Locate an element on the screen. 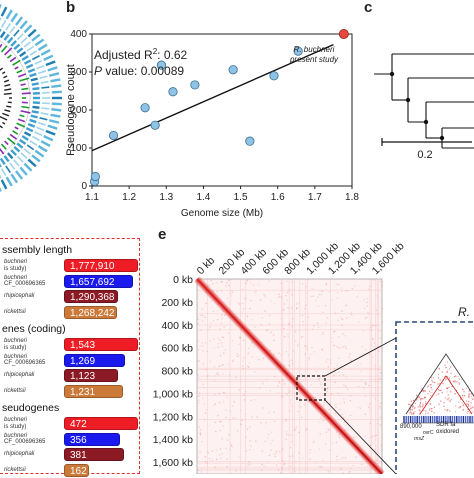 This screenshot has width=474, height=478. p-value-label: P value: 0.00089 is located at coordinates (139, 71).